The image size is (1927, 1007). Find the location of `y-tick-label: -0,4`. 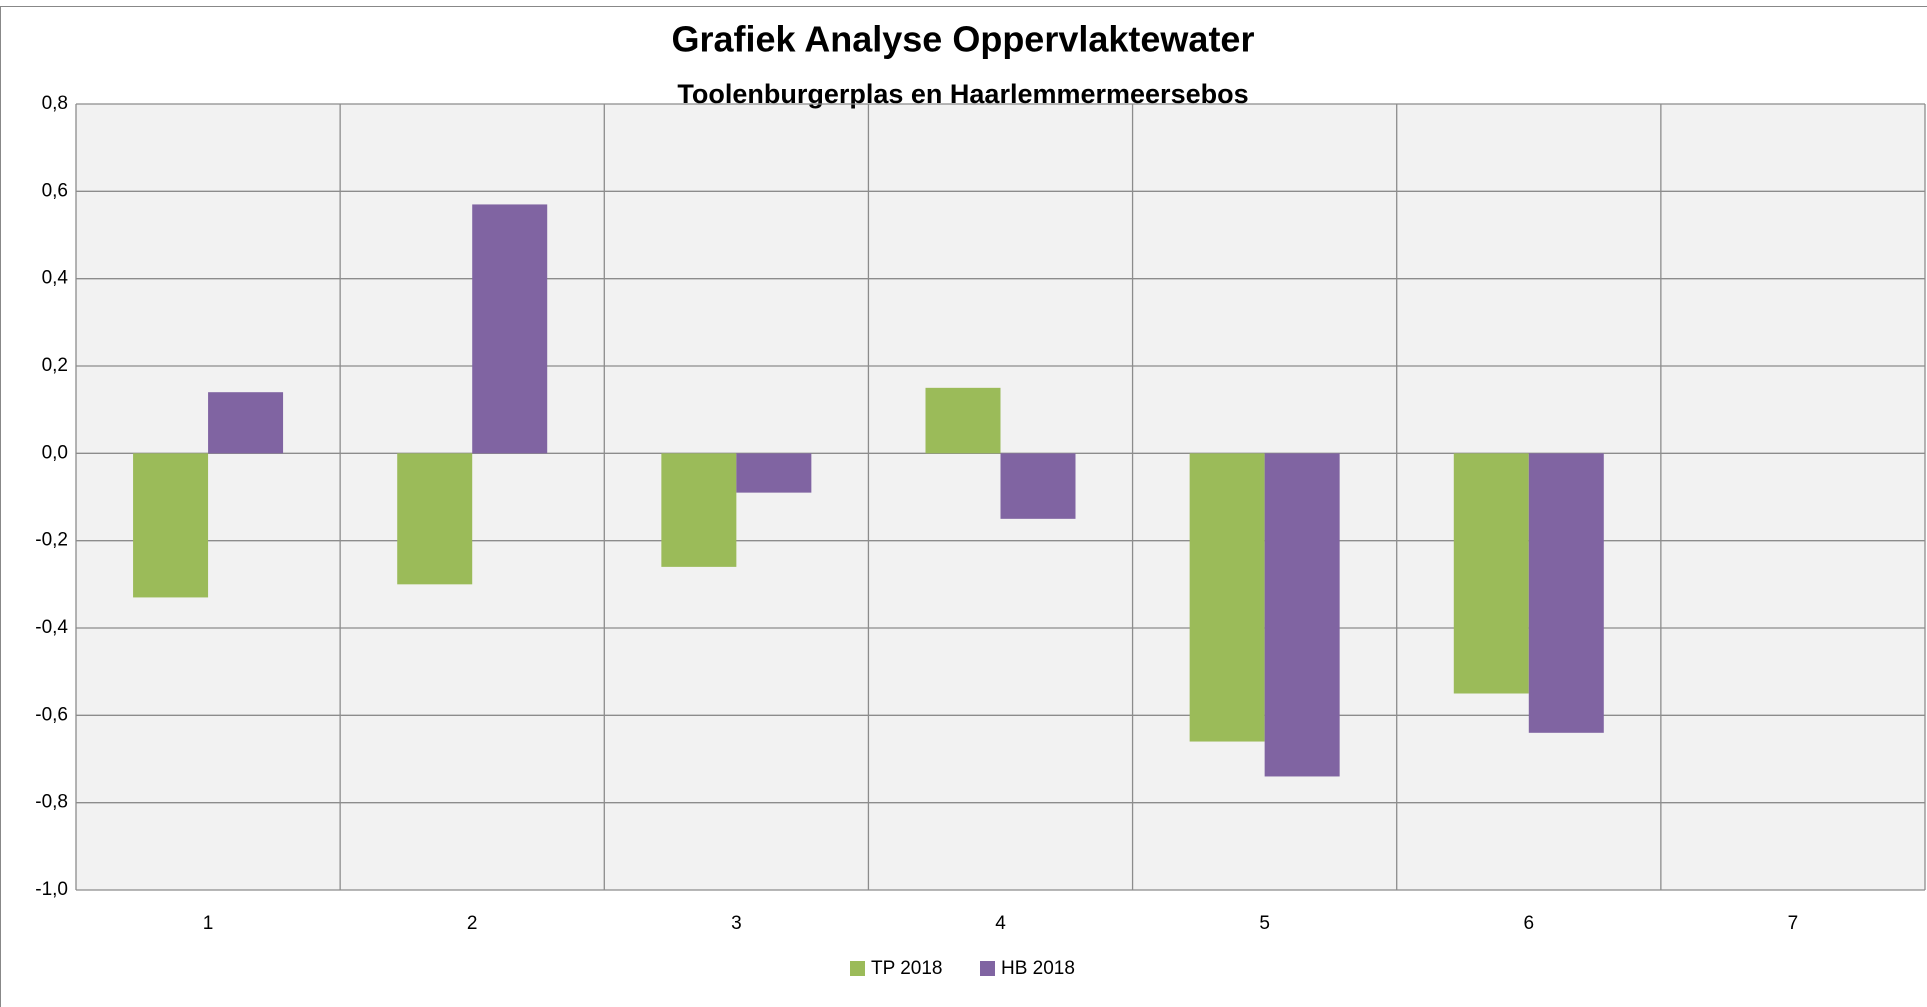

y-tick-label: -0,4 is located at coordinates (51, 627).